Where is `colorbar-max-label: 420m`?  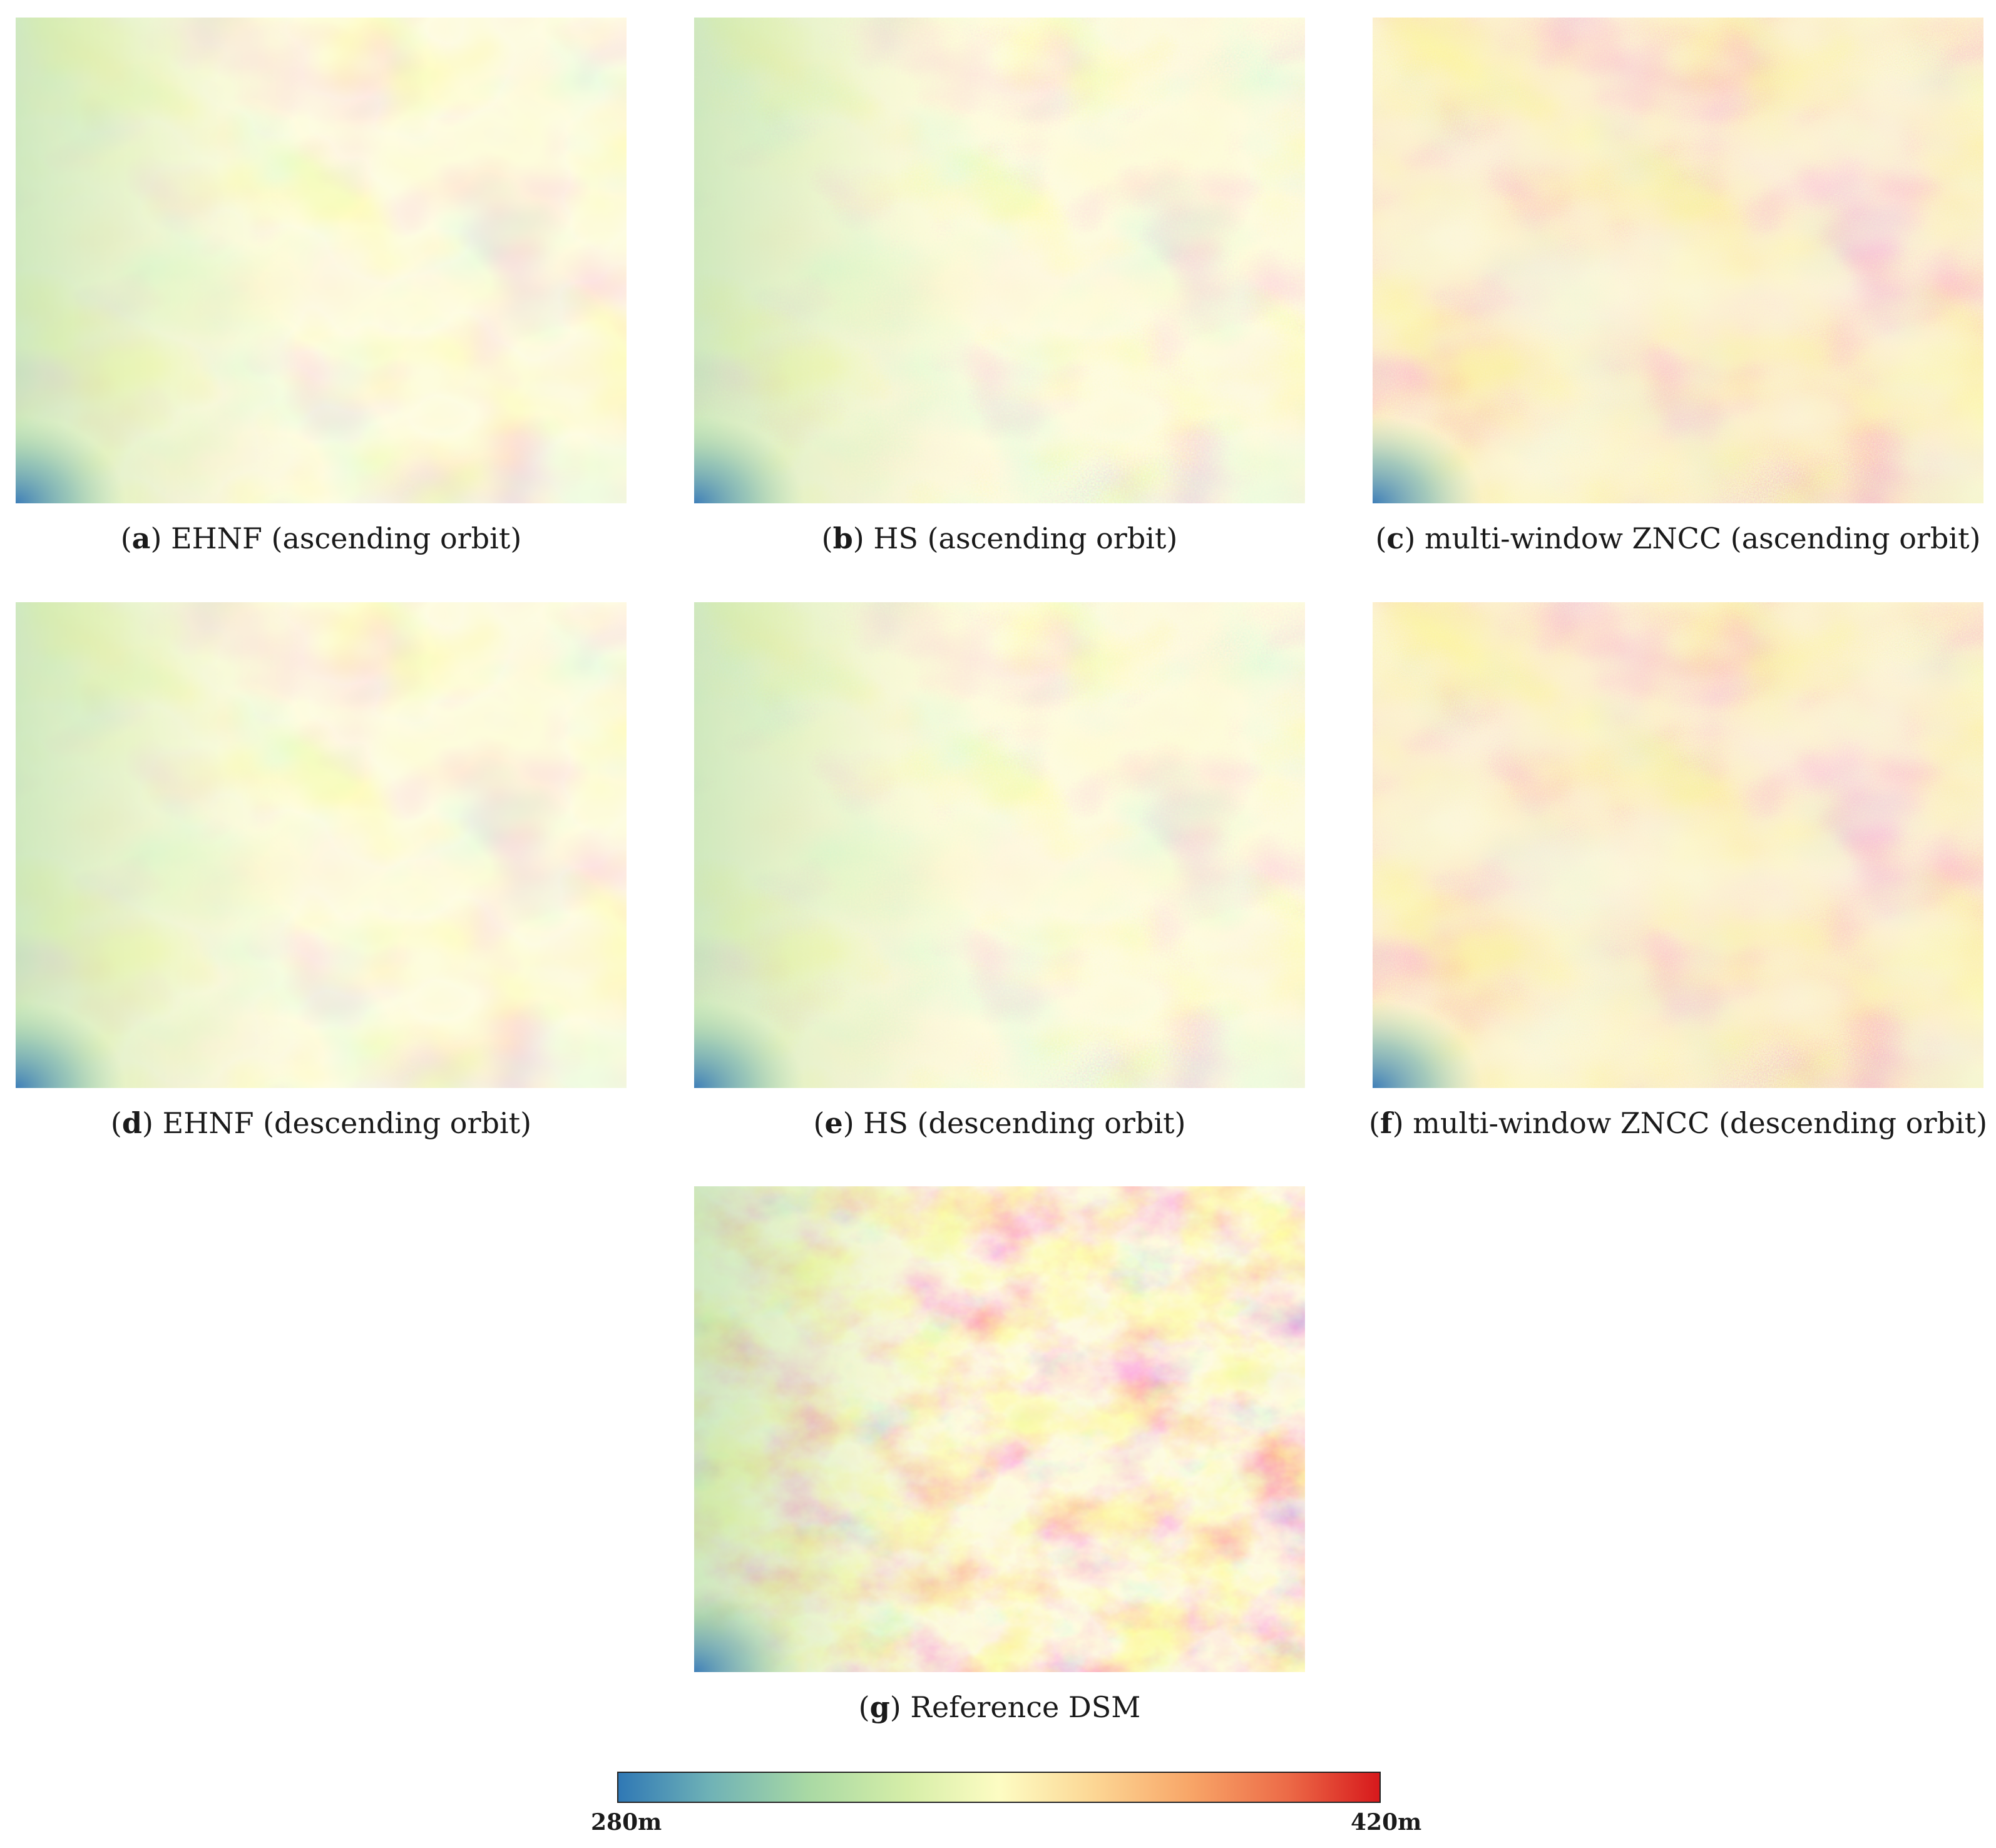 colorbar-max-label: 420m is located at coordinates (1386, 1822).